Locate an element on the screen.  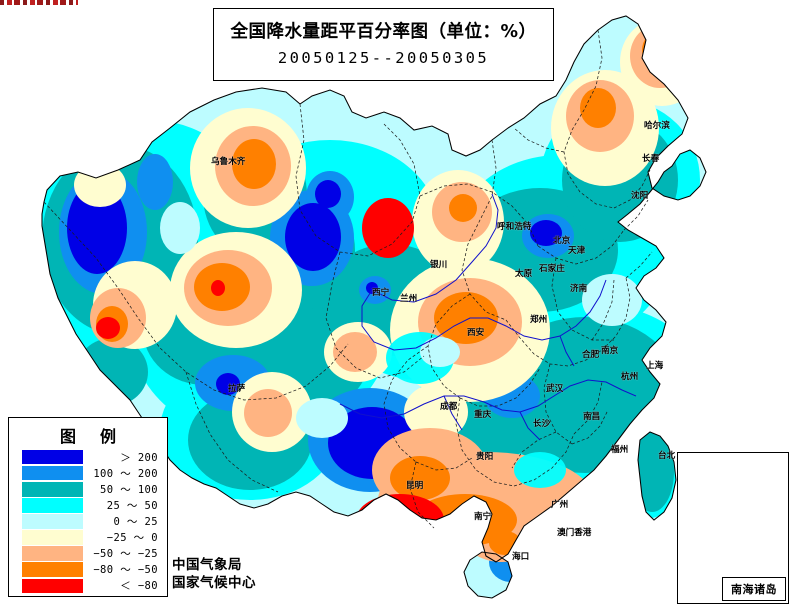
legend-item: −25 ～ 0 is located at coordinates (88, 537).